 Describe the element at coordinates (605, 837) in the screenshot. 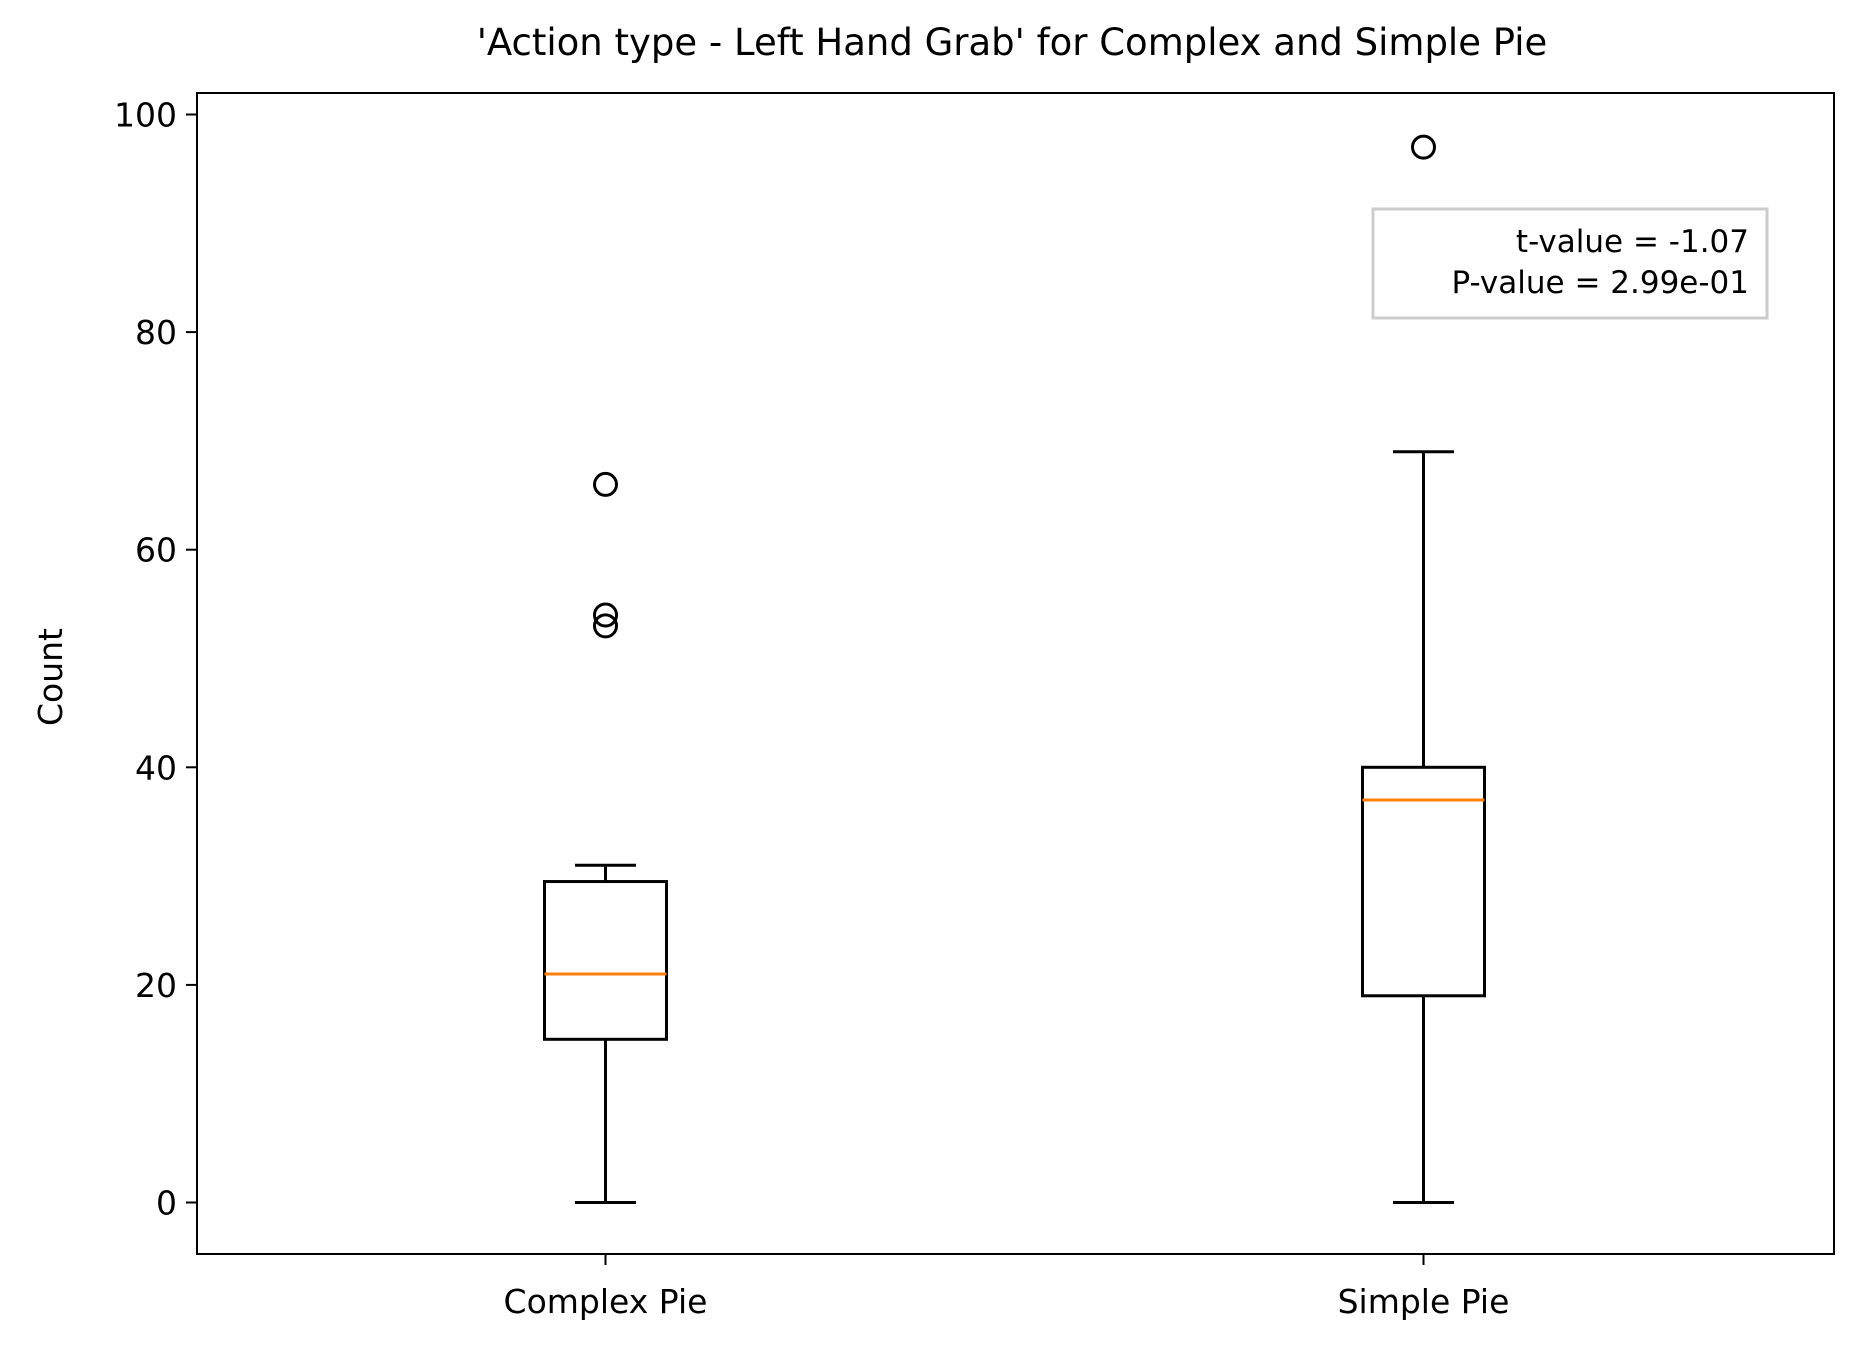

I see `box-complex-pie` at that location.